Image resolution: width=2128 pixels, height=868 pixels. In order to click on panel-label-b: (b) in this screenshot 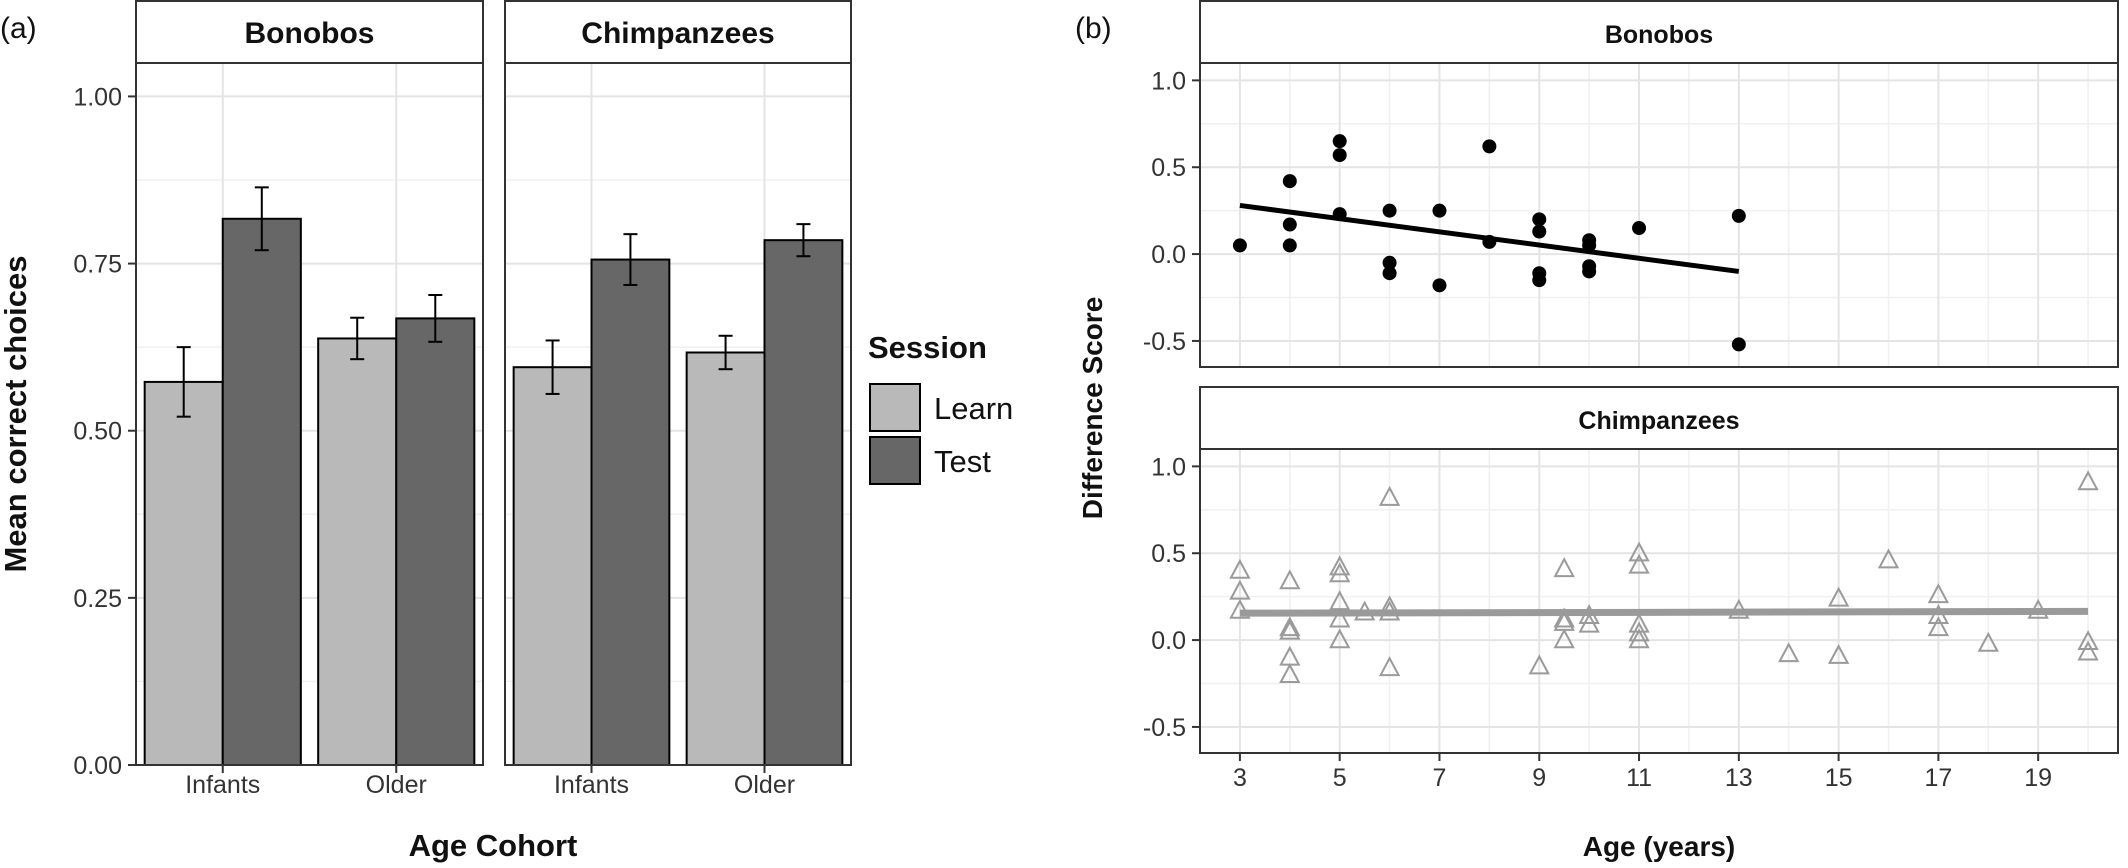, I will do `click(1093, 28)`.